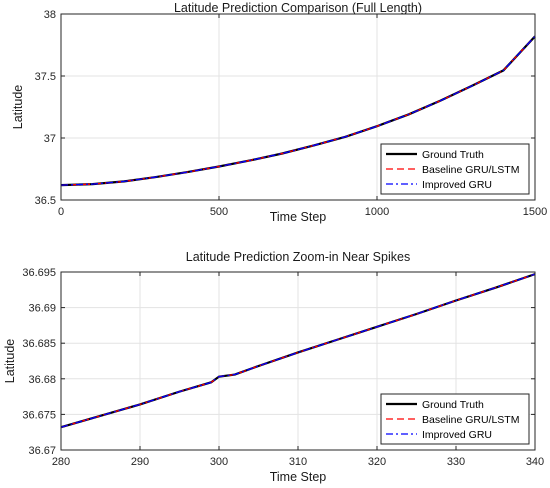 This screenshot has width=550, height=488. What do you see at coordinates (45, 77) in the screenshot?
I see `y-tick-label: 37.5` at bounding box center [45, 77].